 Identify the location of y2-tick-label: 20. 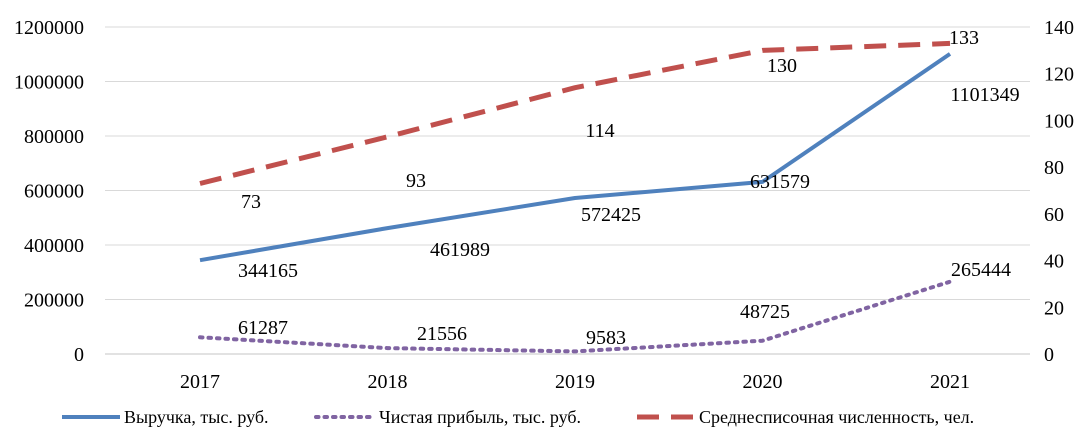
(1054, 308).